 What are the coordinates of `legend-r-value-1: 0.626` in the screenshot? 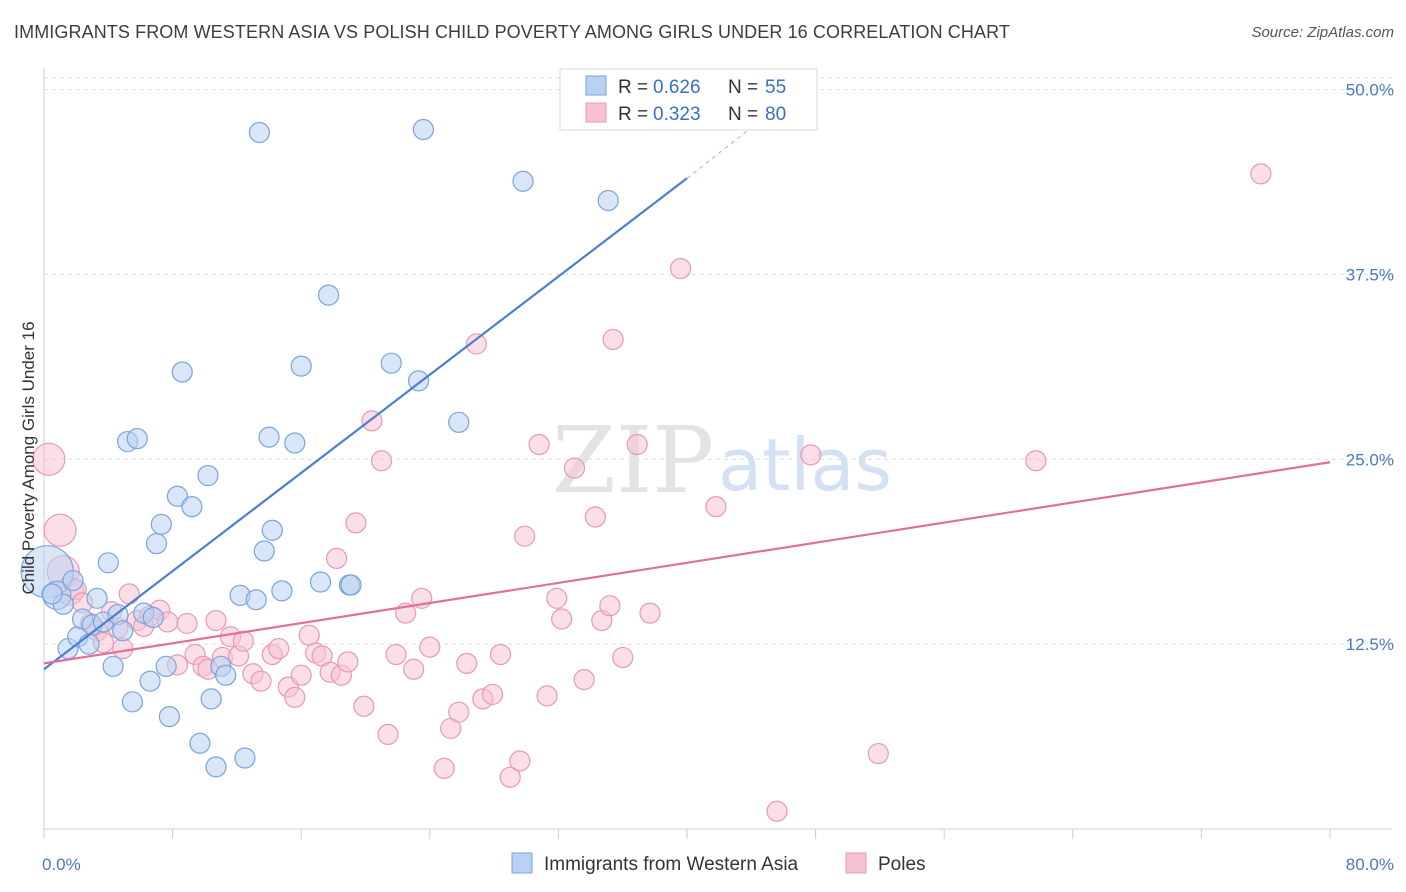 It's located at (677, 87).